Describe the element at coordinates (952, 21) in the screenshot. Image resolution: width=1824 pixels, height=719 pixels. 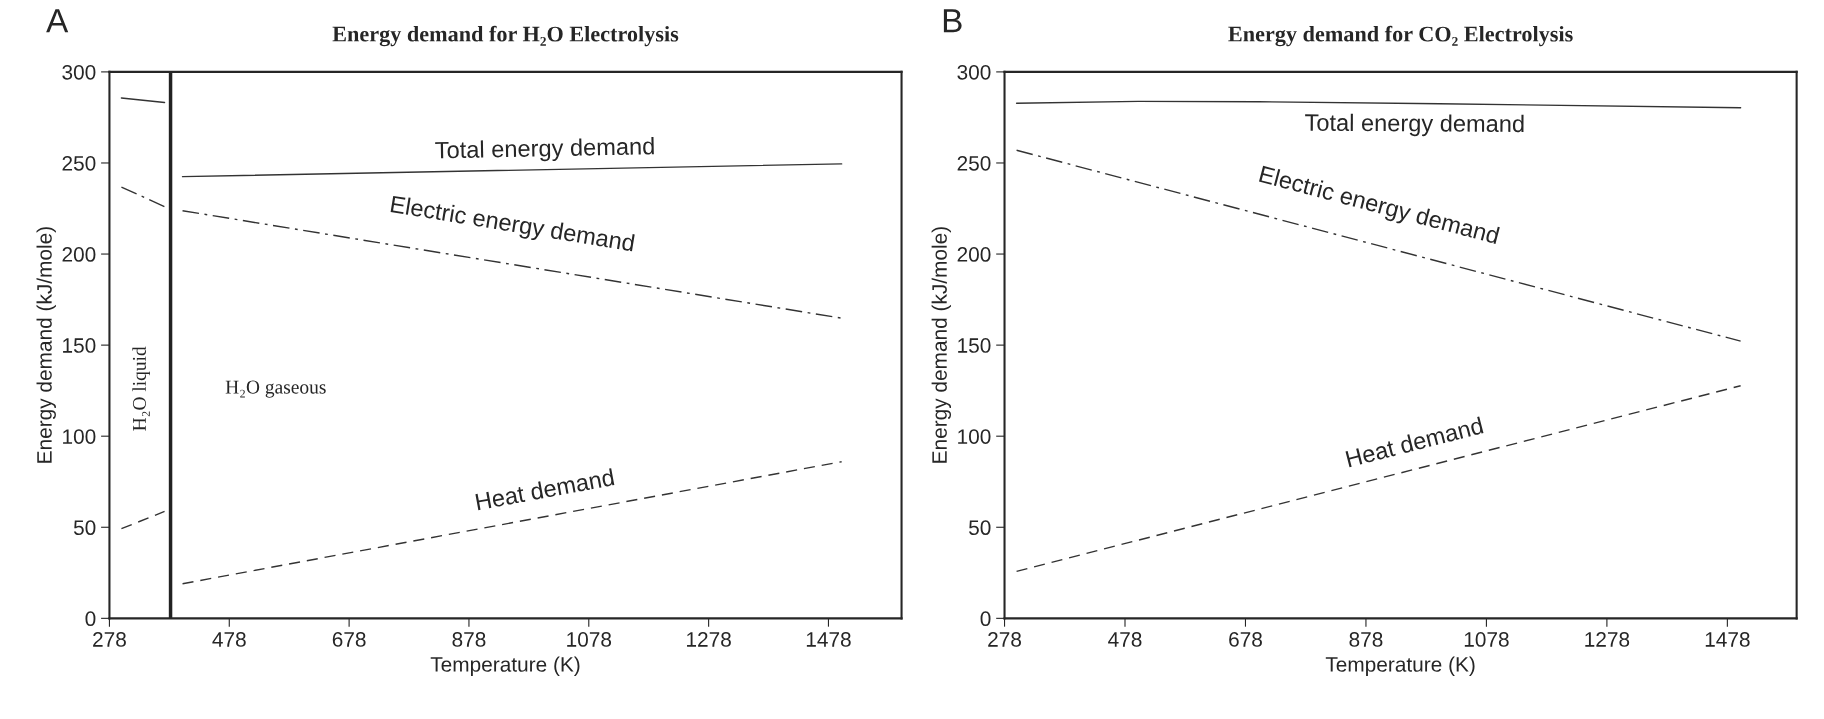
I see `text: B` at that location.